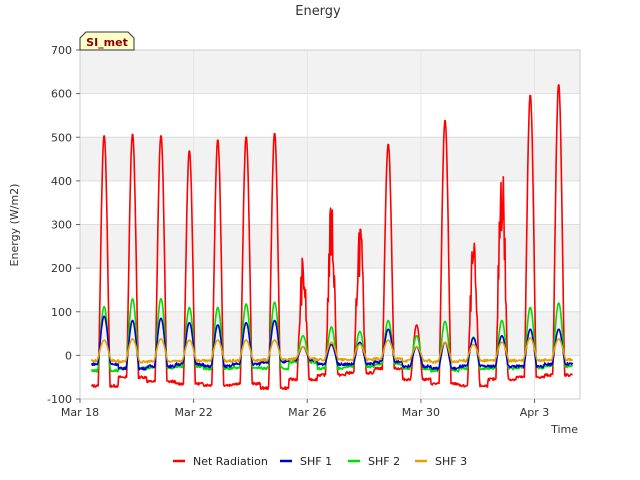 The width and height of the screenshot is (640, 480). I want to click on chart-title: Energy, so click(318, 11).